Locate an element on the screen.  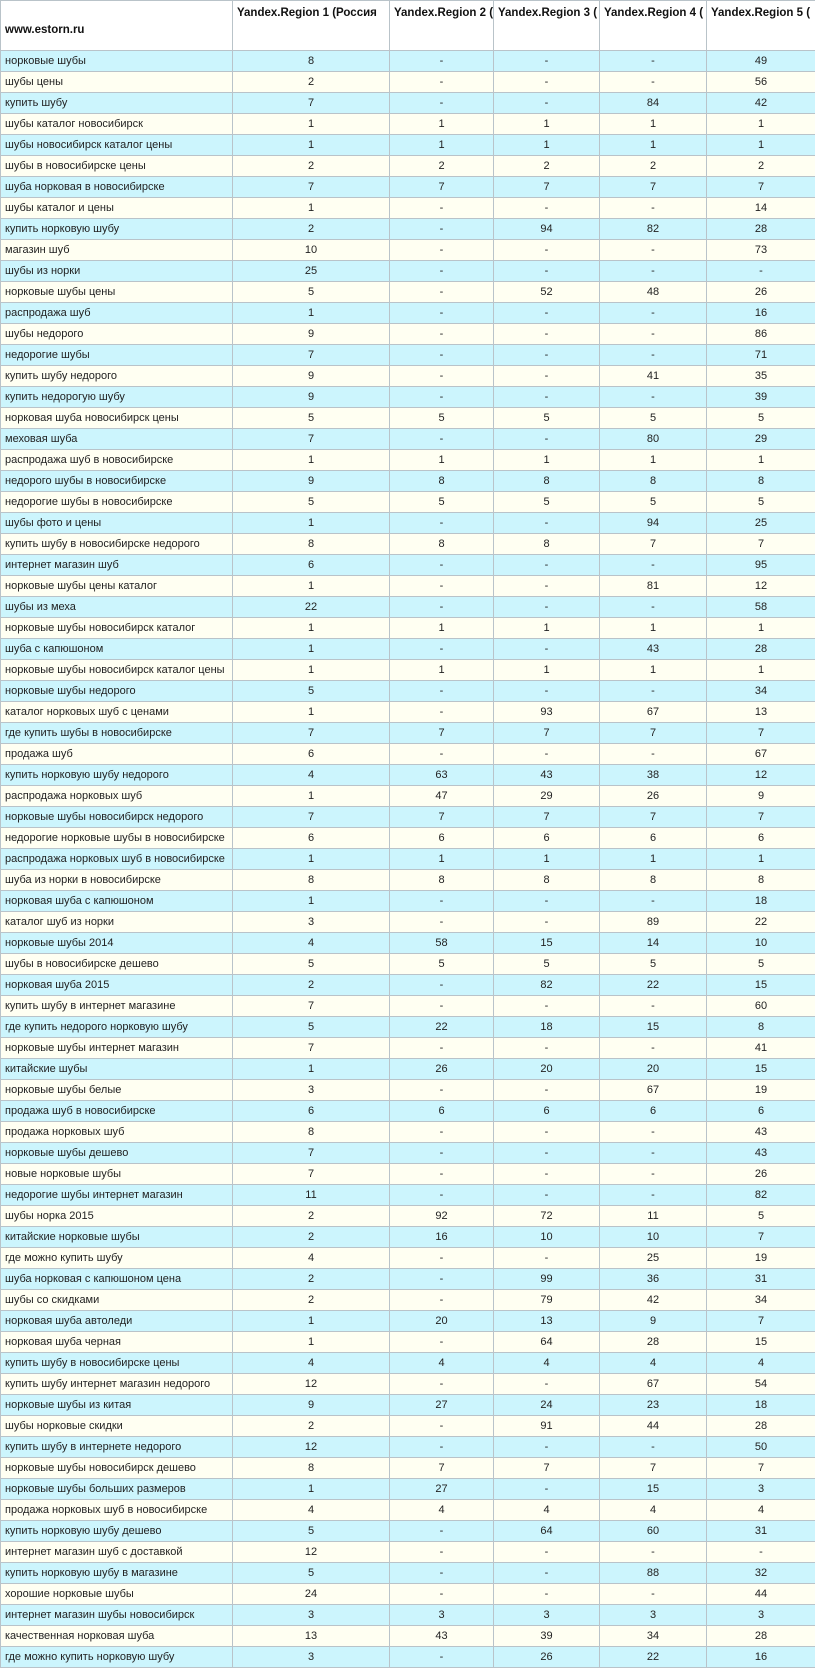
position-cell-region-2: - is located at coordinates (442, 439).